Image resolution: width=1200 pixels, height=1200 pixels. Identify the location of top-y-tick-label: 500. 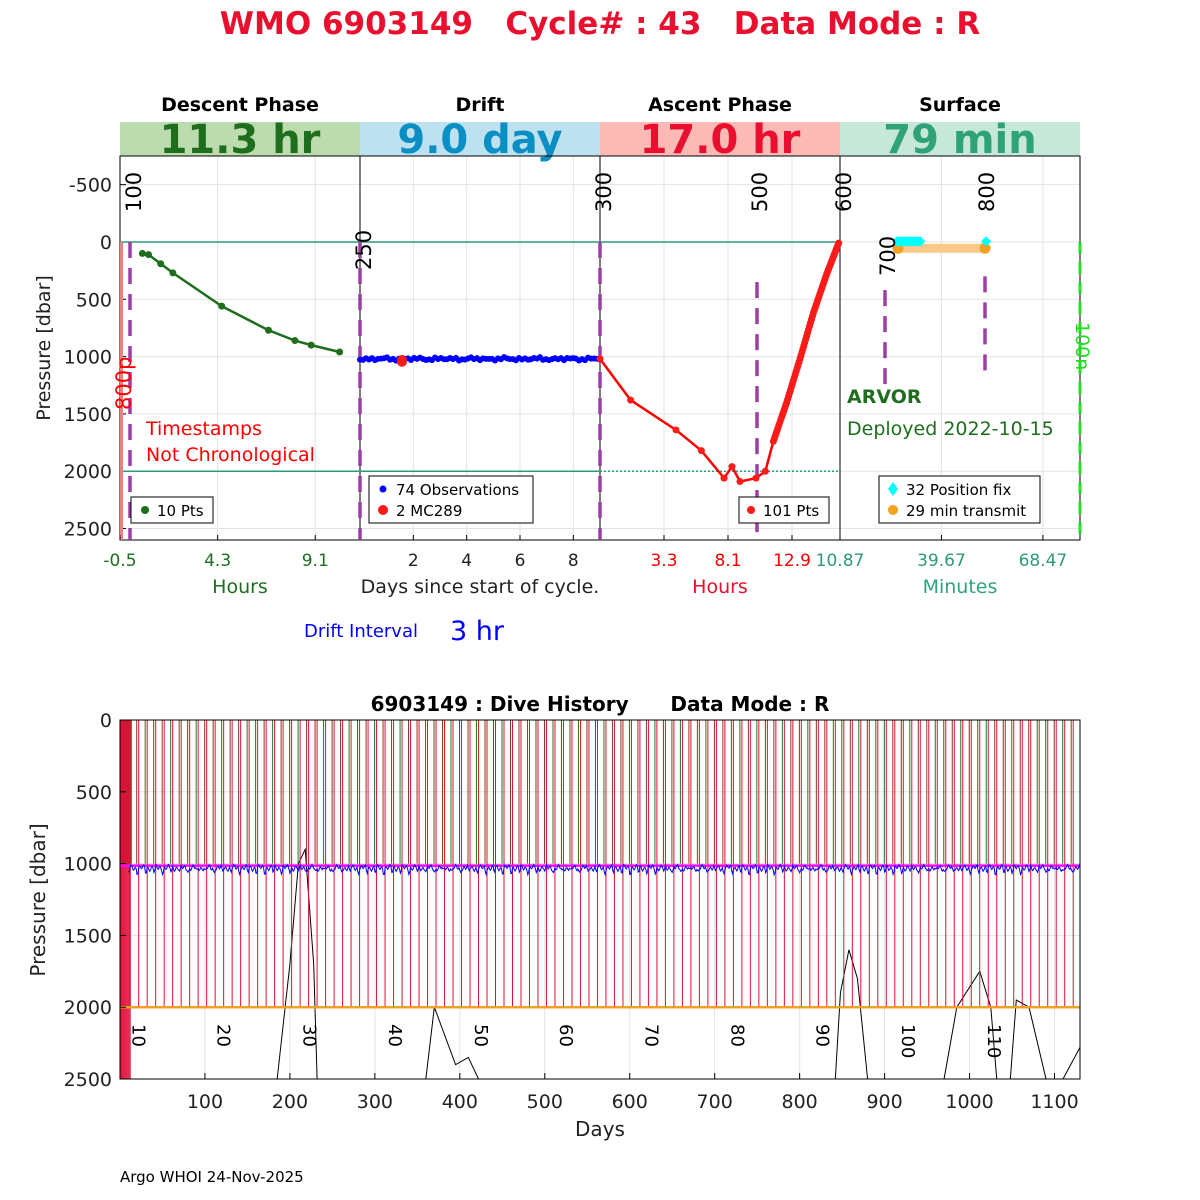
(94, 300).